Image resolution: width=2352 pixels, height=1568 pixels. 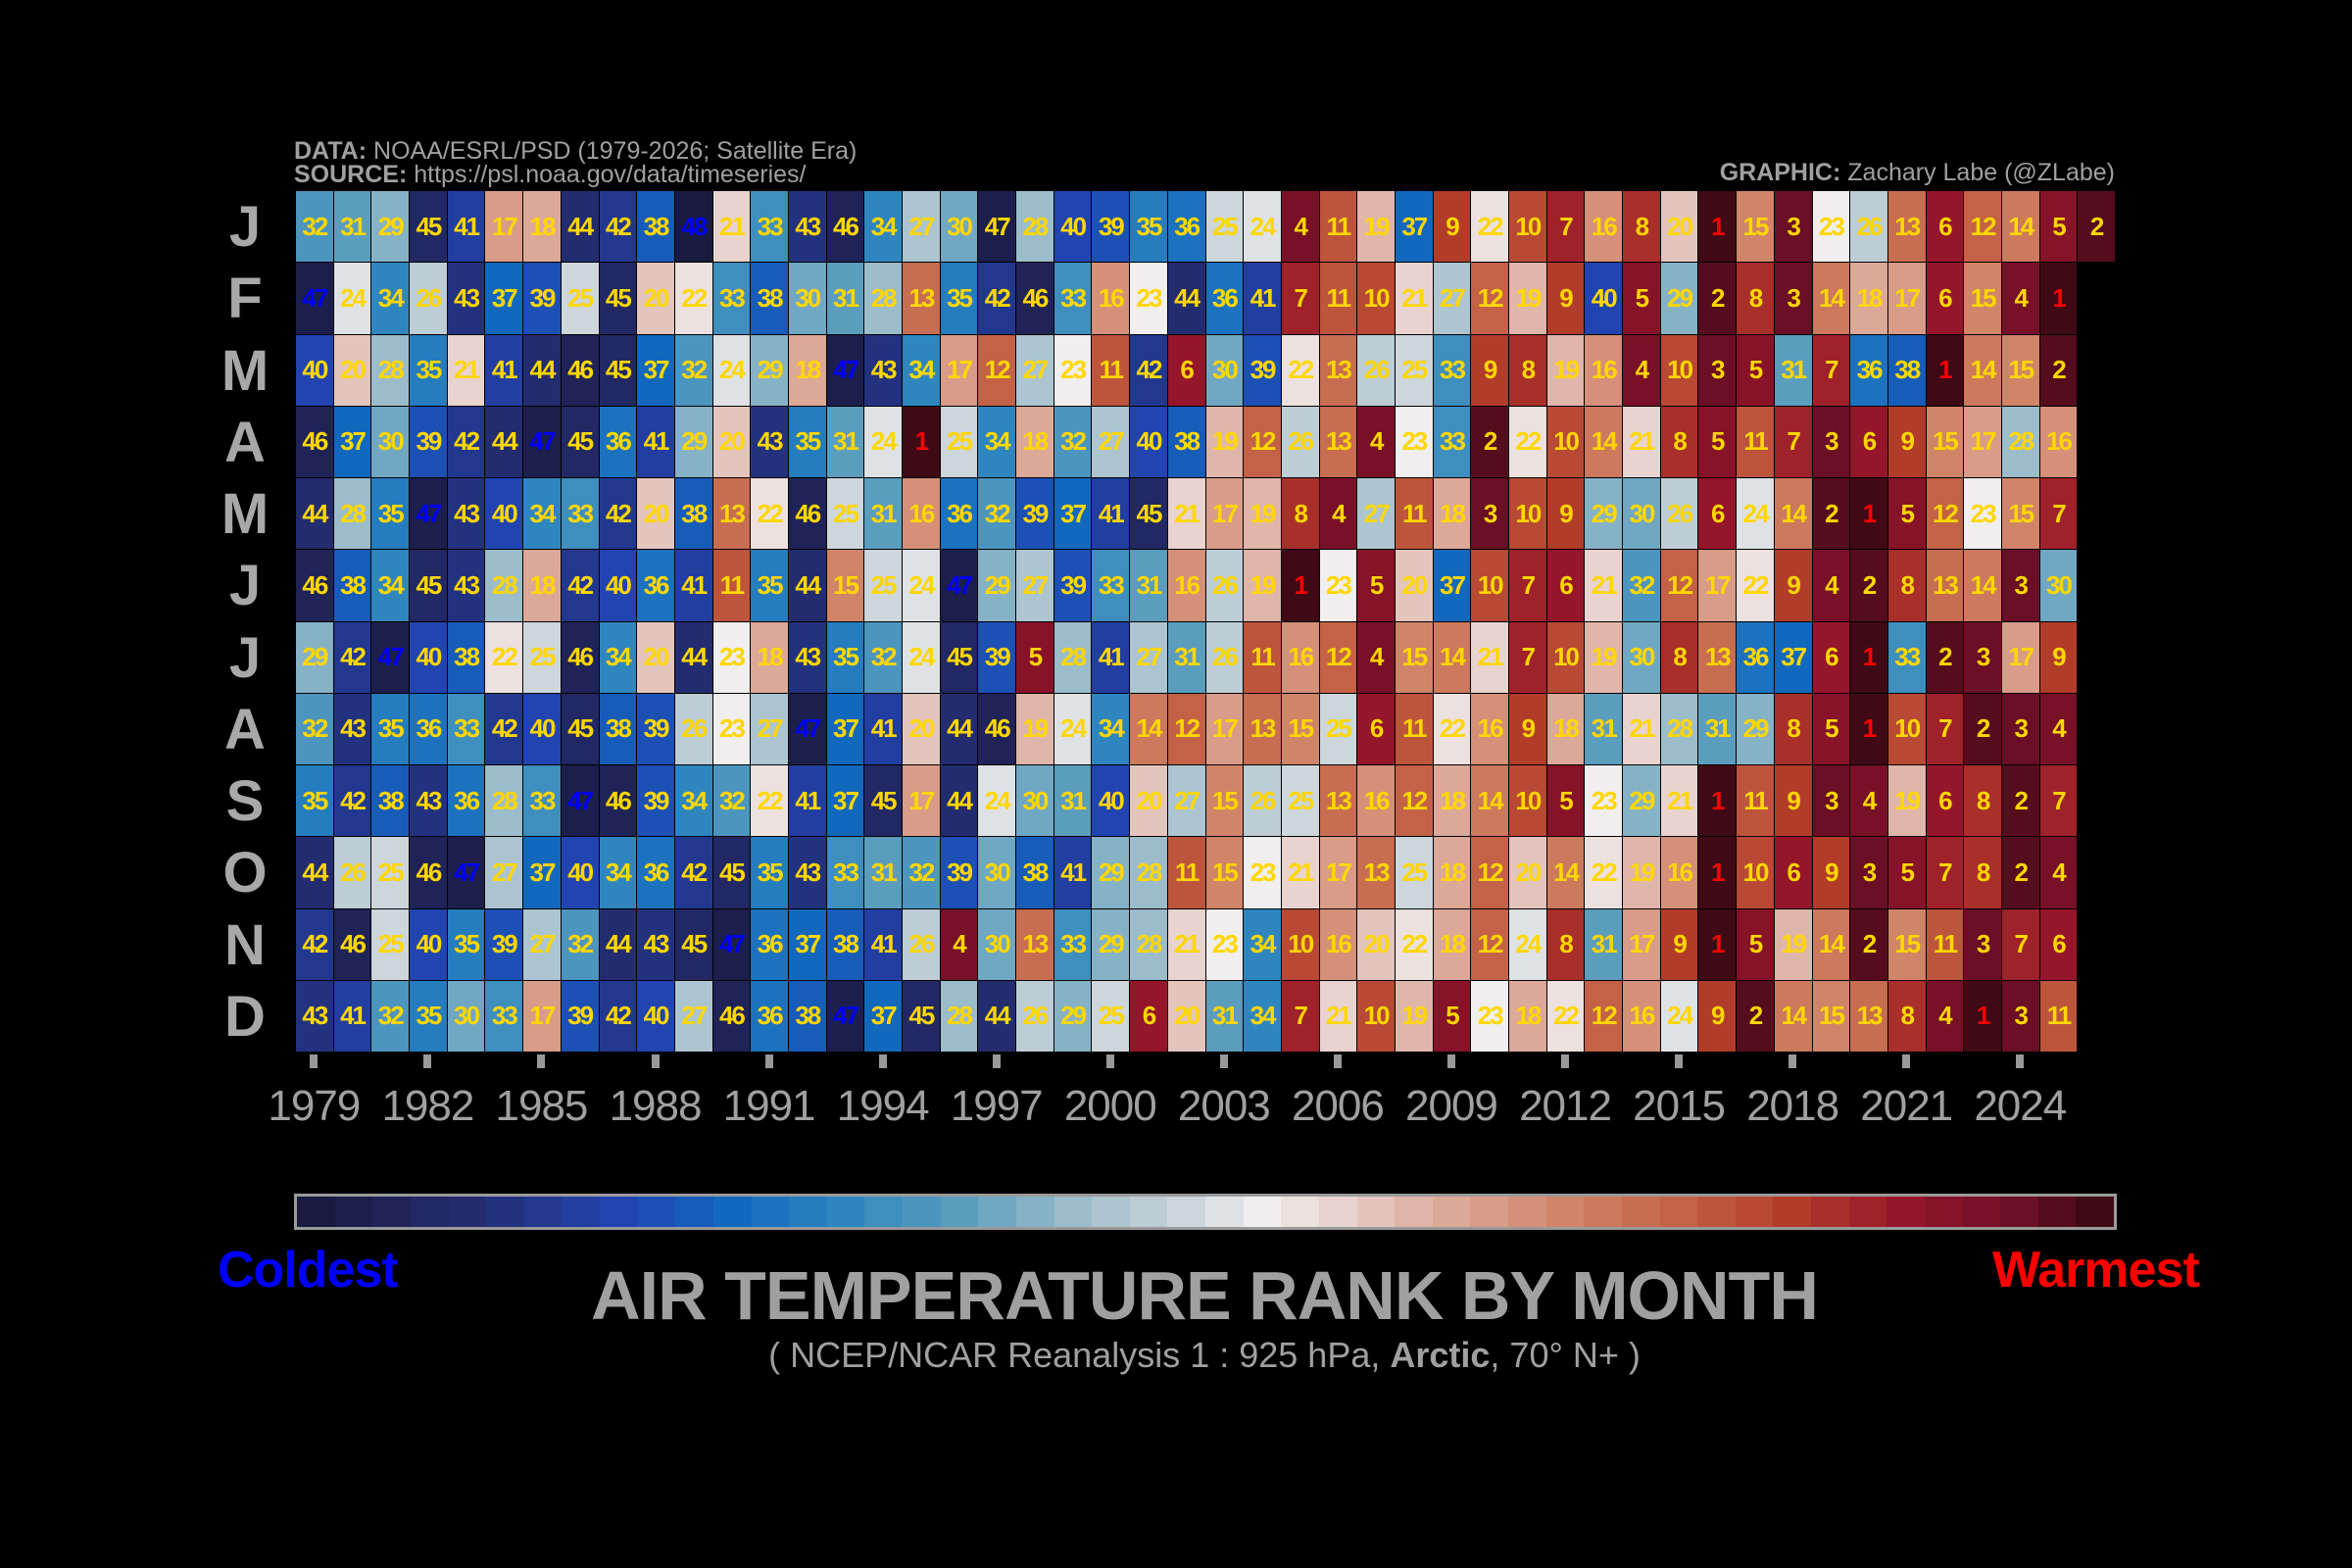 What do you see at coordinates (997, 728) in the screenshot?
I see `heatmap-cell: 46` at bounding box center [997, 728].